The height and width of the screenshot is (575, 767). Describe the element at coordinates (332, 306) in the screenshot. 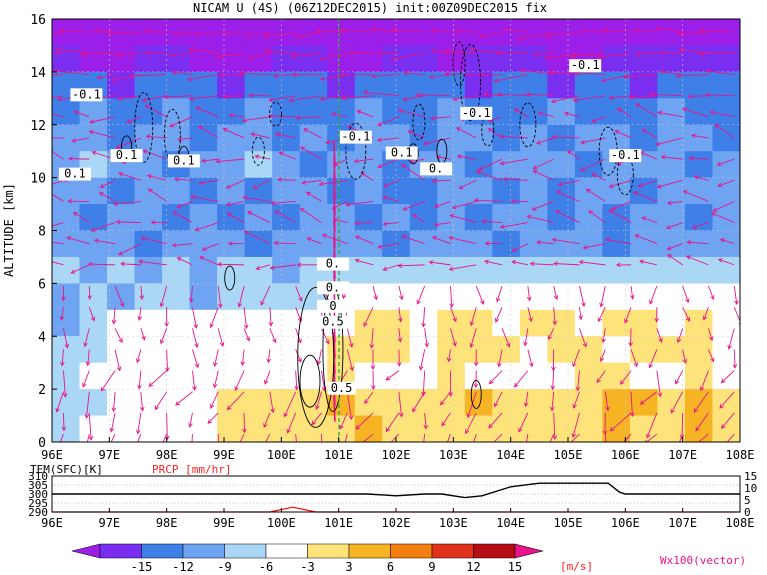

I see `contour-label: 0` at that location.